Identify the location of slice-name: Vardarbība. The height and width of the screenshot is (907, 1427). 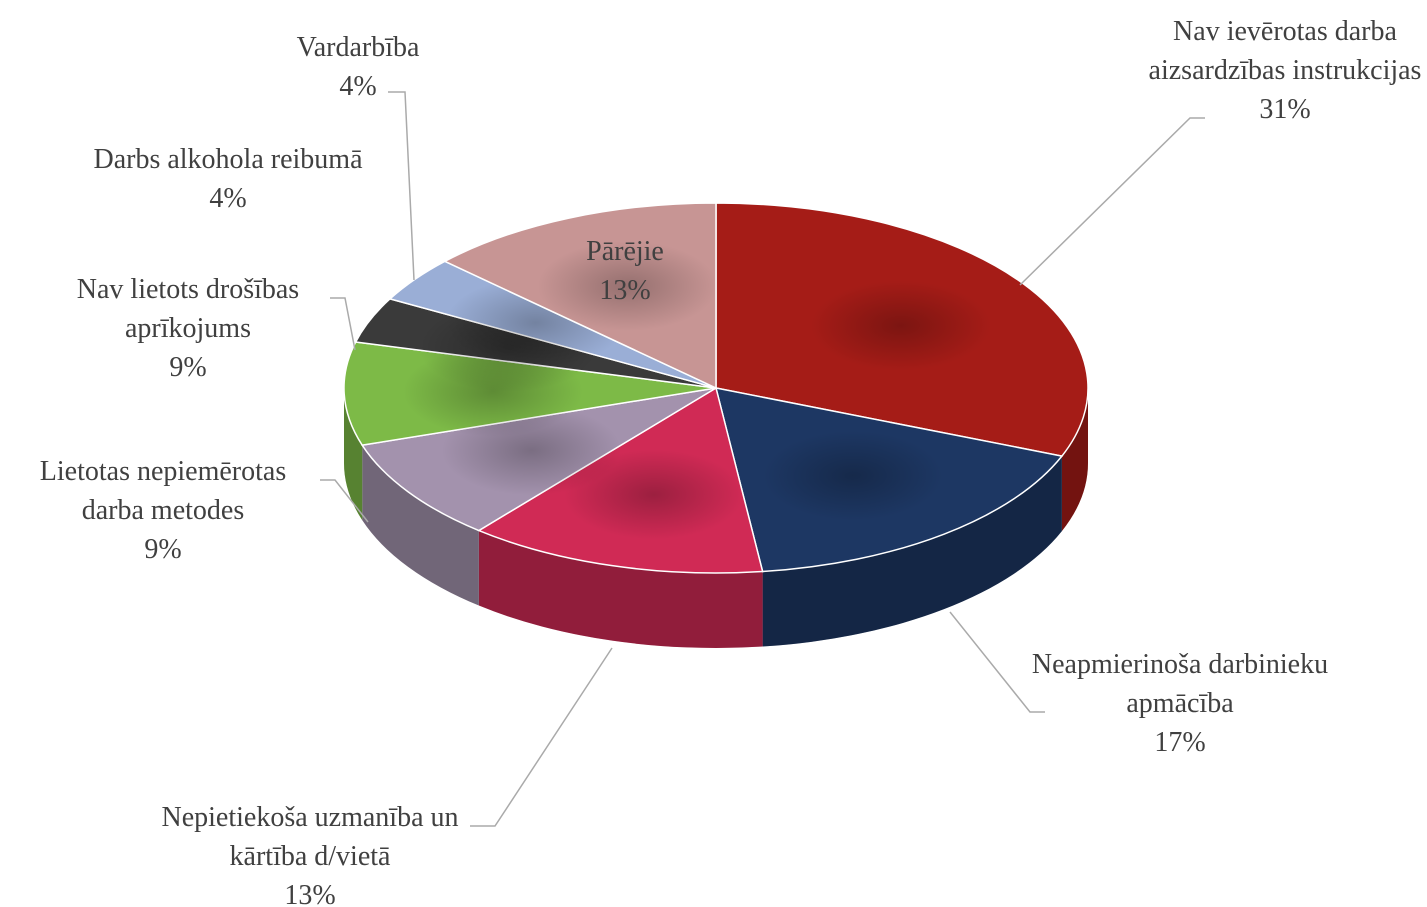
(358, 47).